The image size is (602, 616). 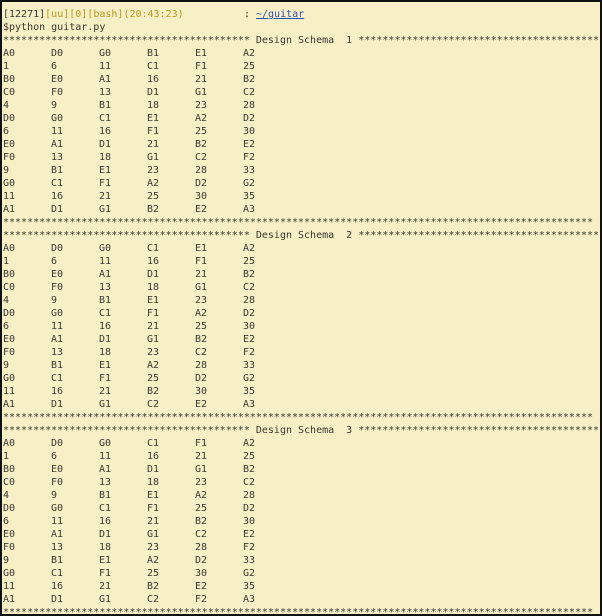 What do you see at coordinates (9, 287) in the screenshot?
I see `cell: C0` at bounding box center [9, 287].